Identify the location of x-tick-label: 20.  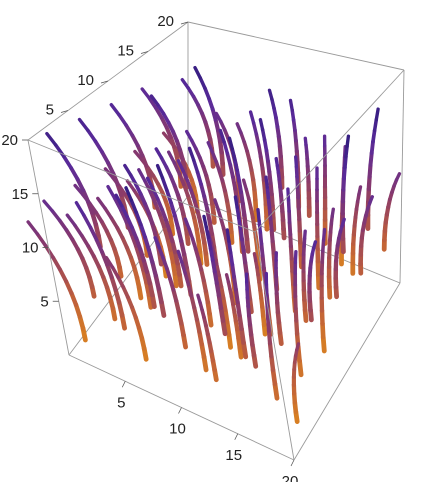
(290, 477).